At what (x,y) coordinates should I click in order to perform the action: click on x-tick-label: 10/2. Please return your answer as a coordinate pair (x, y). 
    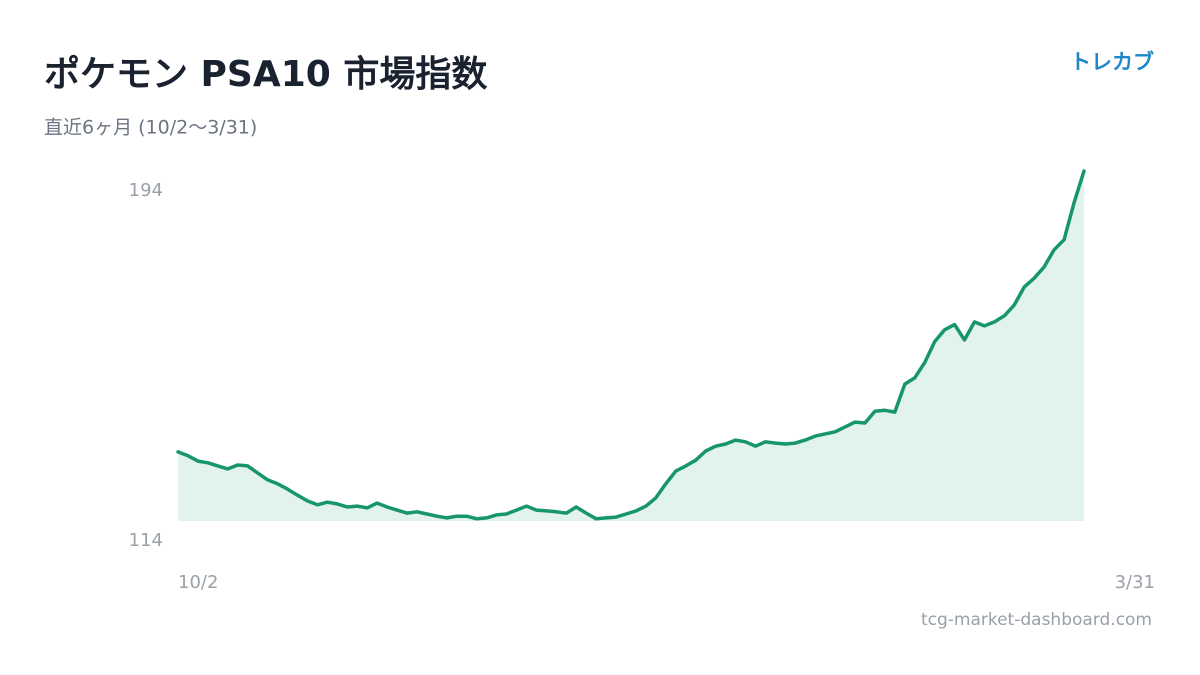
    Looking at the image, I should click on (198, 582).